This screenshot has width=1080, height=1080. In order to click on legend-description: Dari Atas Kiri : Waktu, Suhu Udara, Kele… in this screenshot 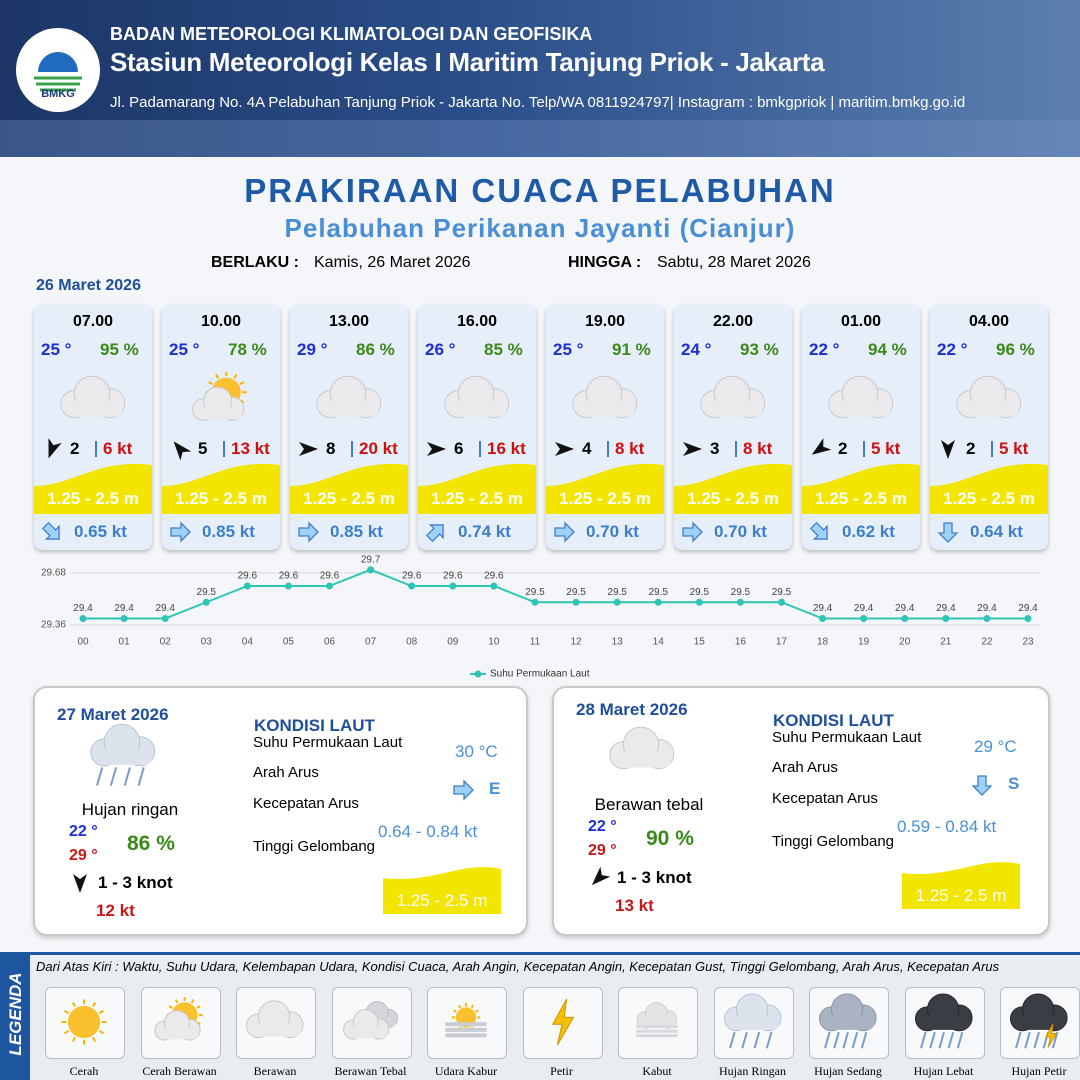, I will do `click(518, 966)`.